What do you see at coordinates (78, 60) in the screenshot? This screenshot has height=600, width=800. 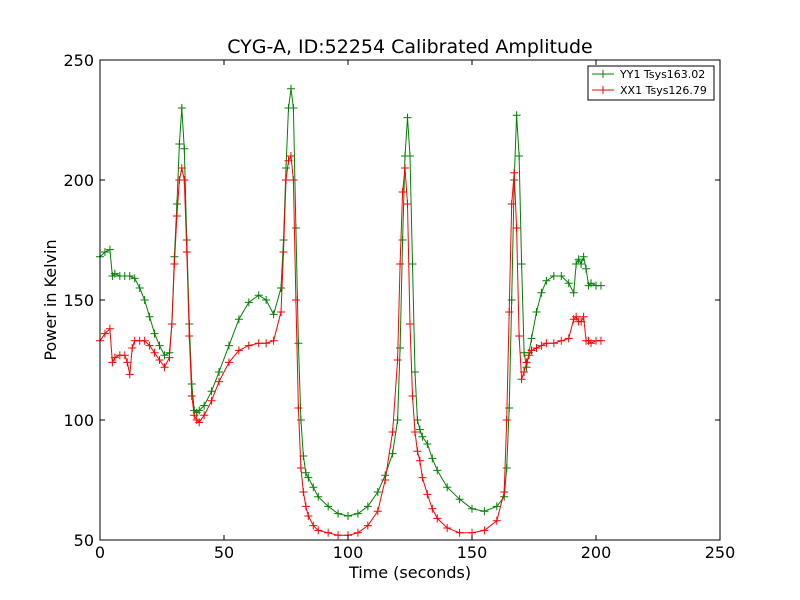 I see `y-tick-label: 250` at bounding box center [78, 60].